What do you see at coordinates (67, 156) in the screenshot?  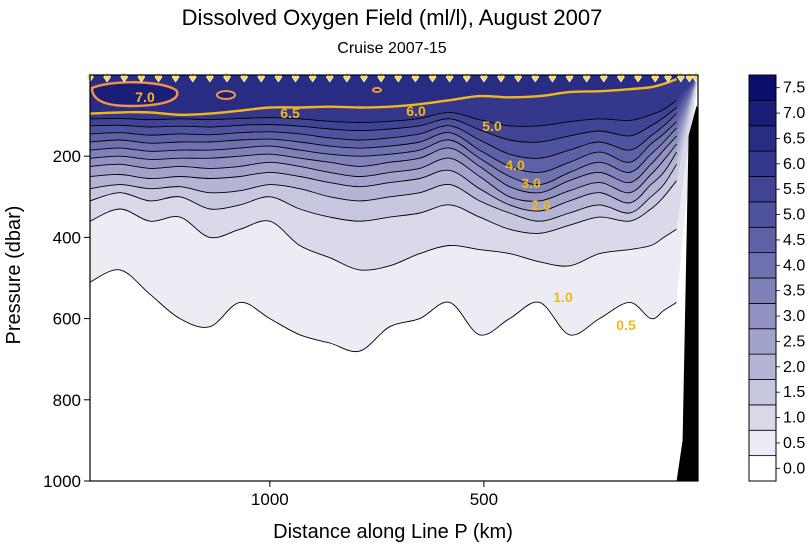 I see `y-tick-label: 200` at bounding box center [67, 156].